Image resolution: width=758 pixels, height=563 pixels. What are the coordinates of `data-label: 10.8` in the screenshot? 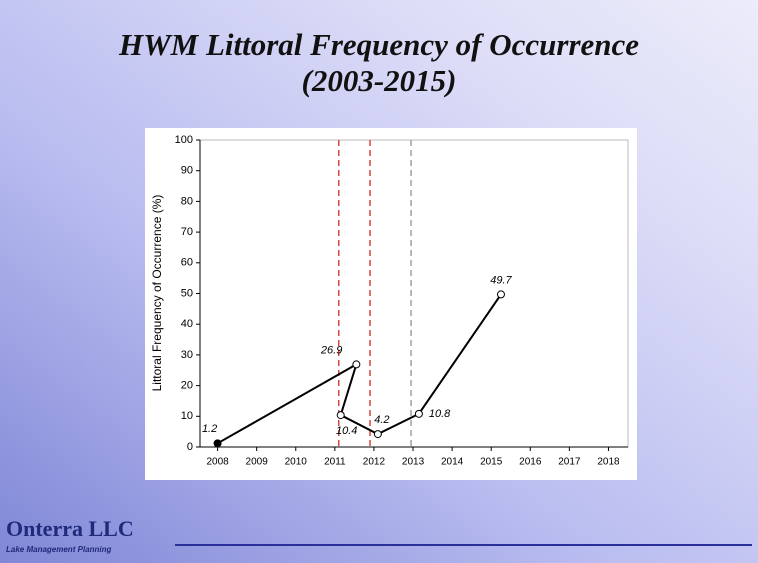 It's located at (440, 414).